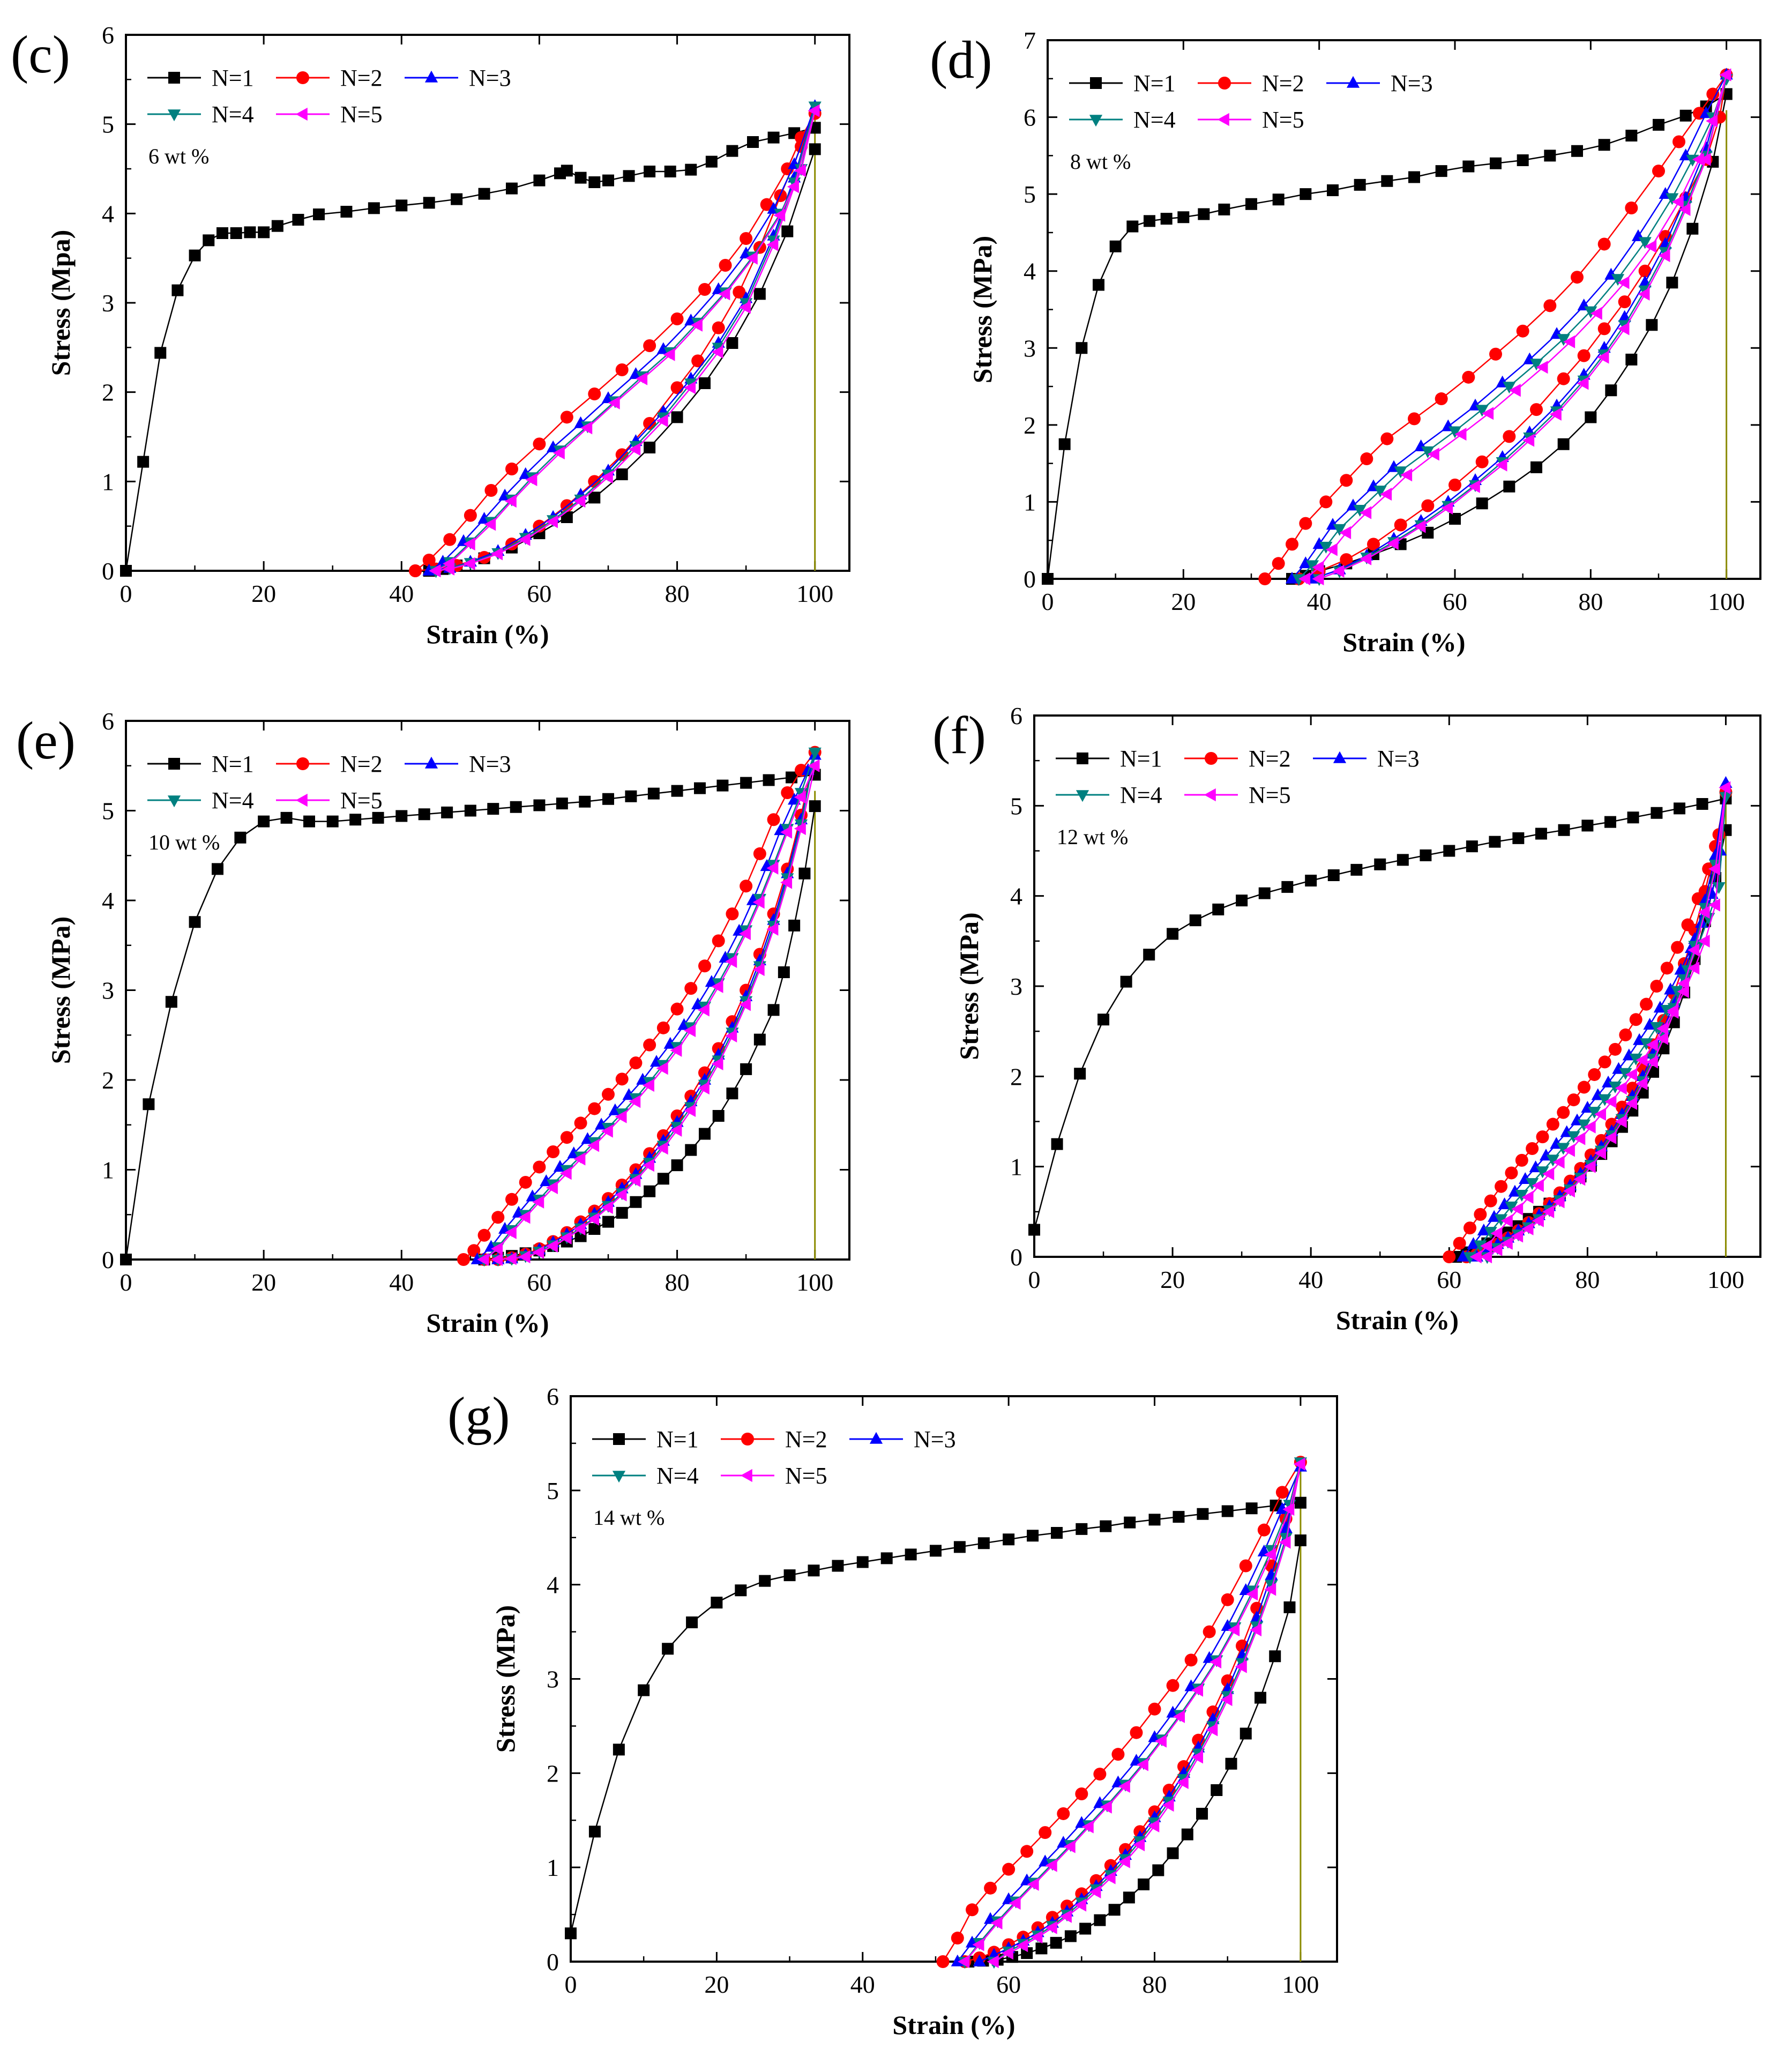 Image resolution: width=1792 pixels, height=2064 pixels. What do you see at coordinates (1283, 83) in the screenshot?
I see `legend-label: N=2` at bounding box center [1283, 83].